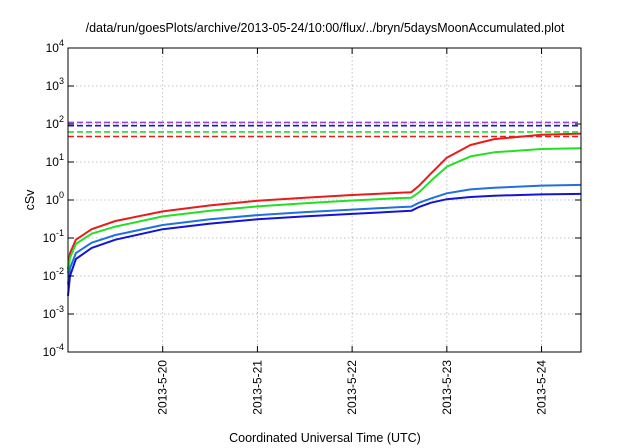 This screenshot has height=448, width=640. I want to click on y-tick-label: 10⁻⁴, so click(53, 350).